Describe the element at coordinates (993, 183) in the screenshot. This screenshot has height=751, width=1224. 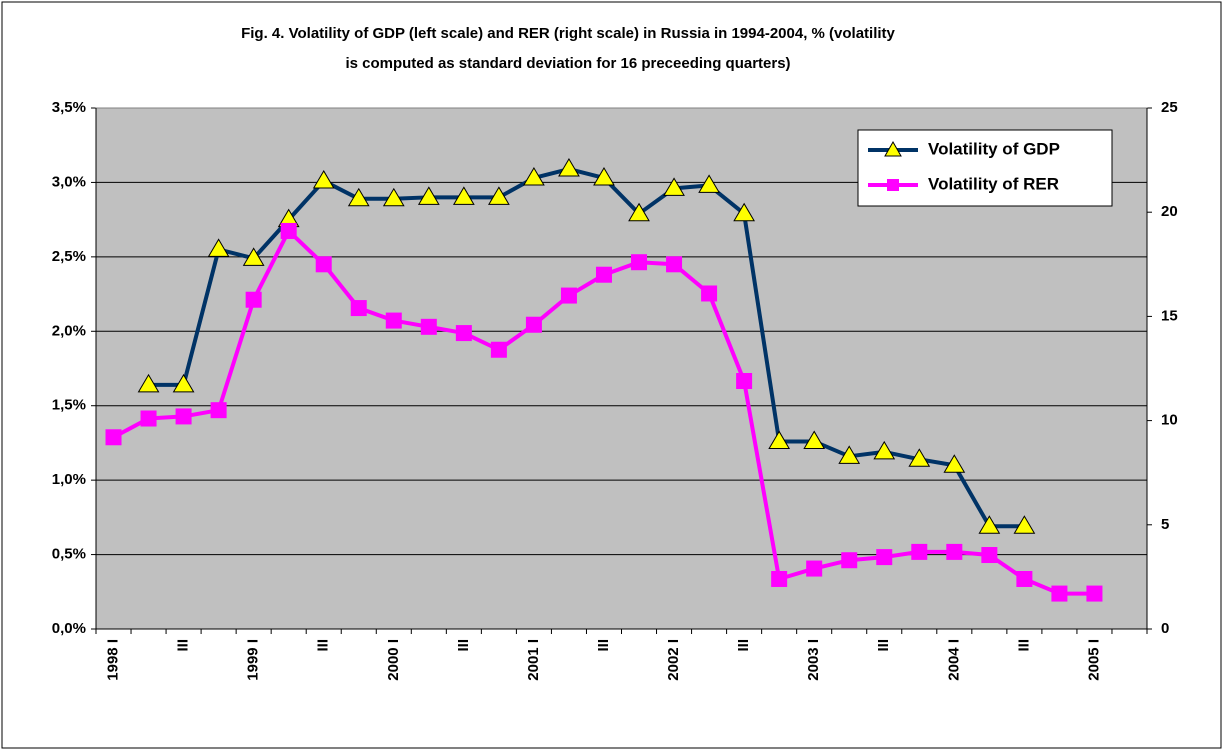
I see `legend-label: Volatility of RER` at that location.